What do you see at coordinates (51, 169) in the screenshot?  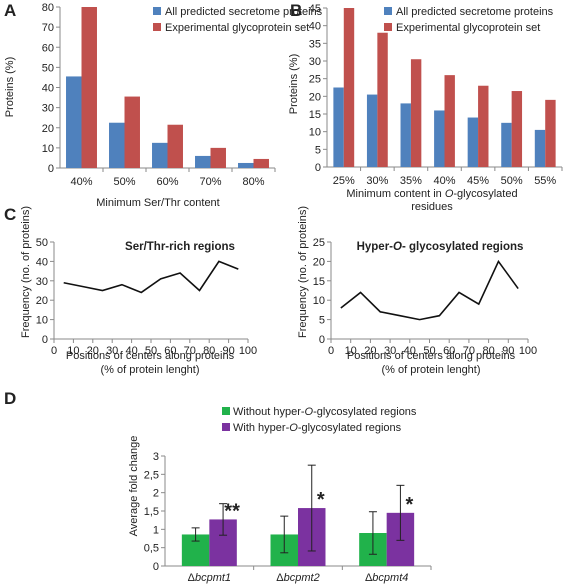 I see `chart-a-y-tick-label: 0` at bounding box center [51, 169].